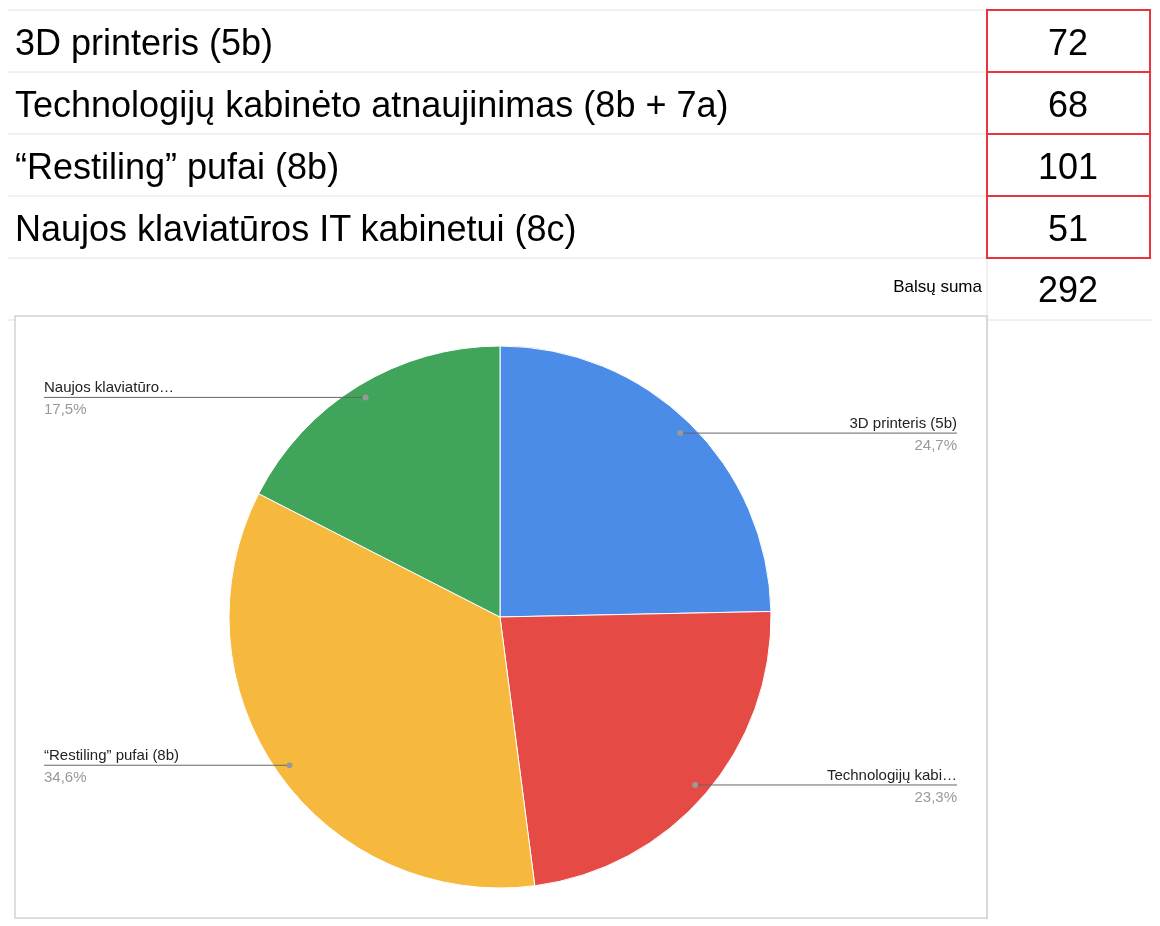  Describe the element at coordinates (935, 796) in the screenshot. I see `data-label: 23,3%` at that location.